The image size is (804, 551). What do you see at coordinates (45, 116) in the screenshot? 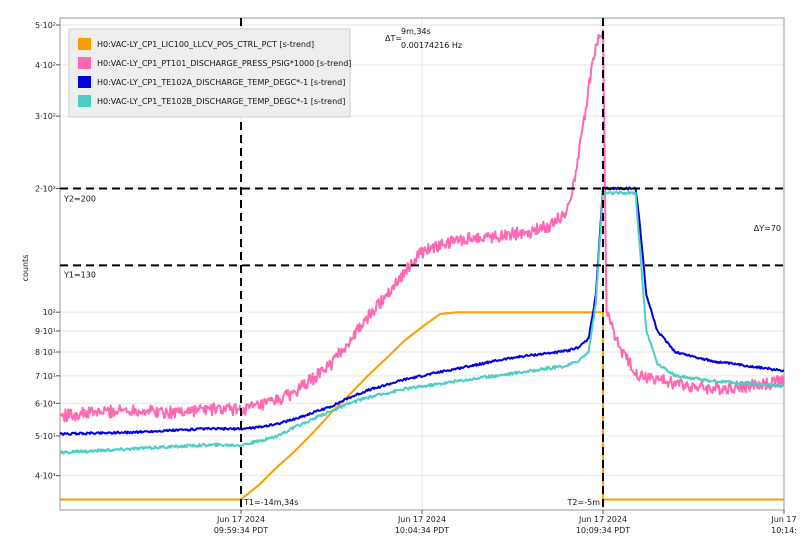
I see `y-tick-label: 3·10²` at bounding box center [45, 116].